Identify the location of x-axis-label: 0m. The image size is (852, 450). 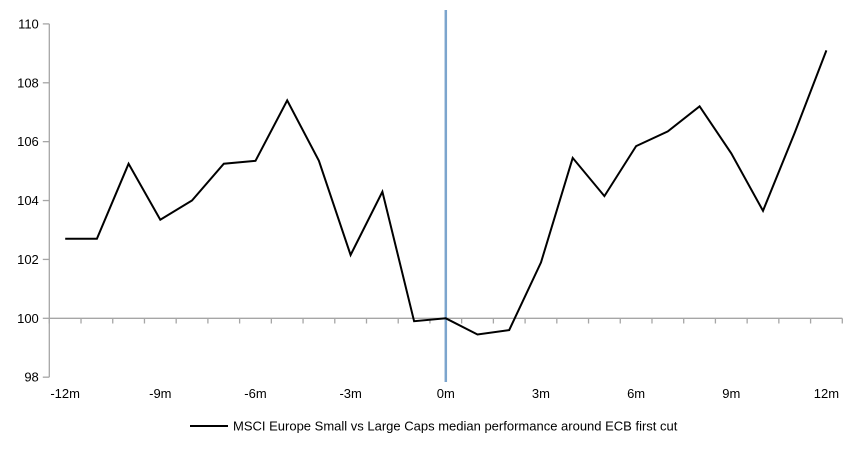
(446, 393).